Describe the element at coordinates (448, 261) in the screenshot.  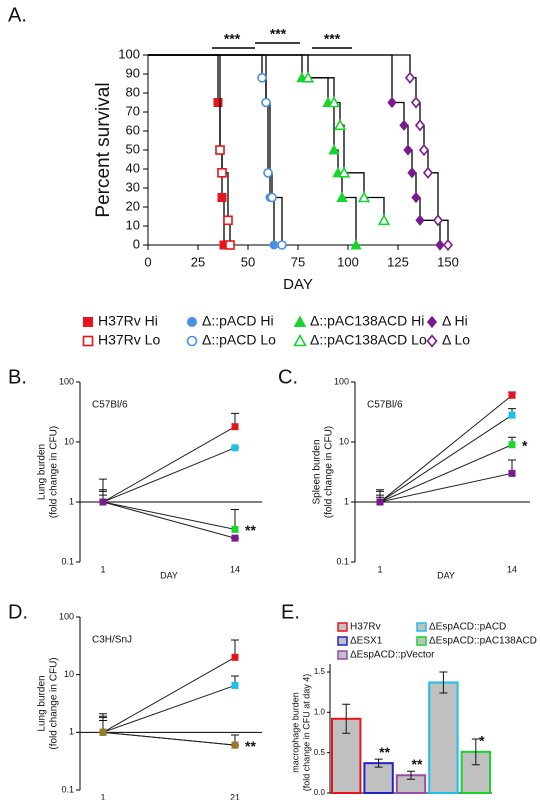
I see `x-tick-label: 150` at that location.